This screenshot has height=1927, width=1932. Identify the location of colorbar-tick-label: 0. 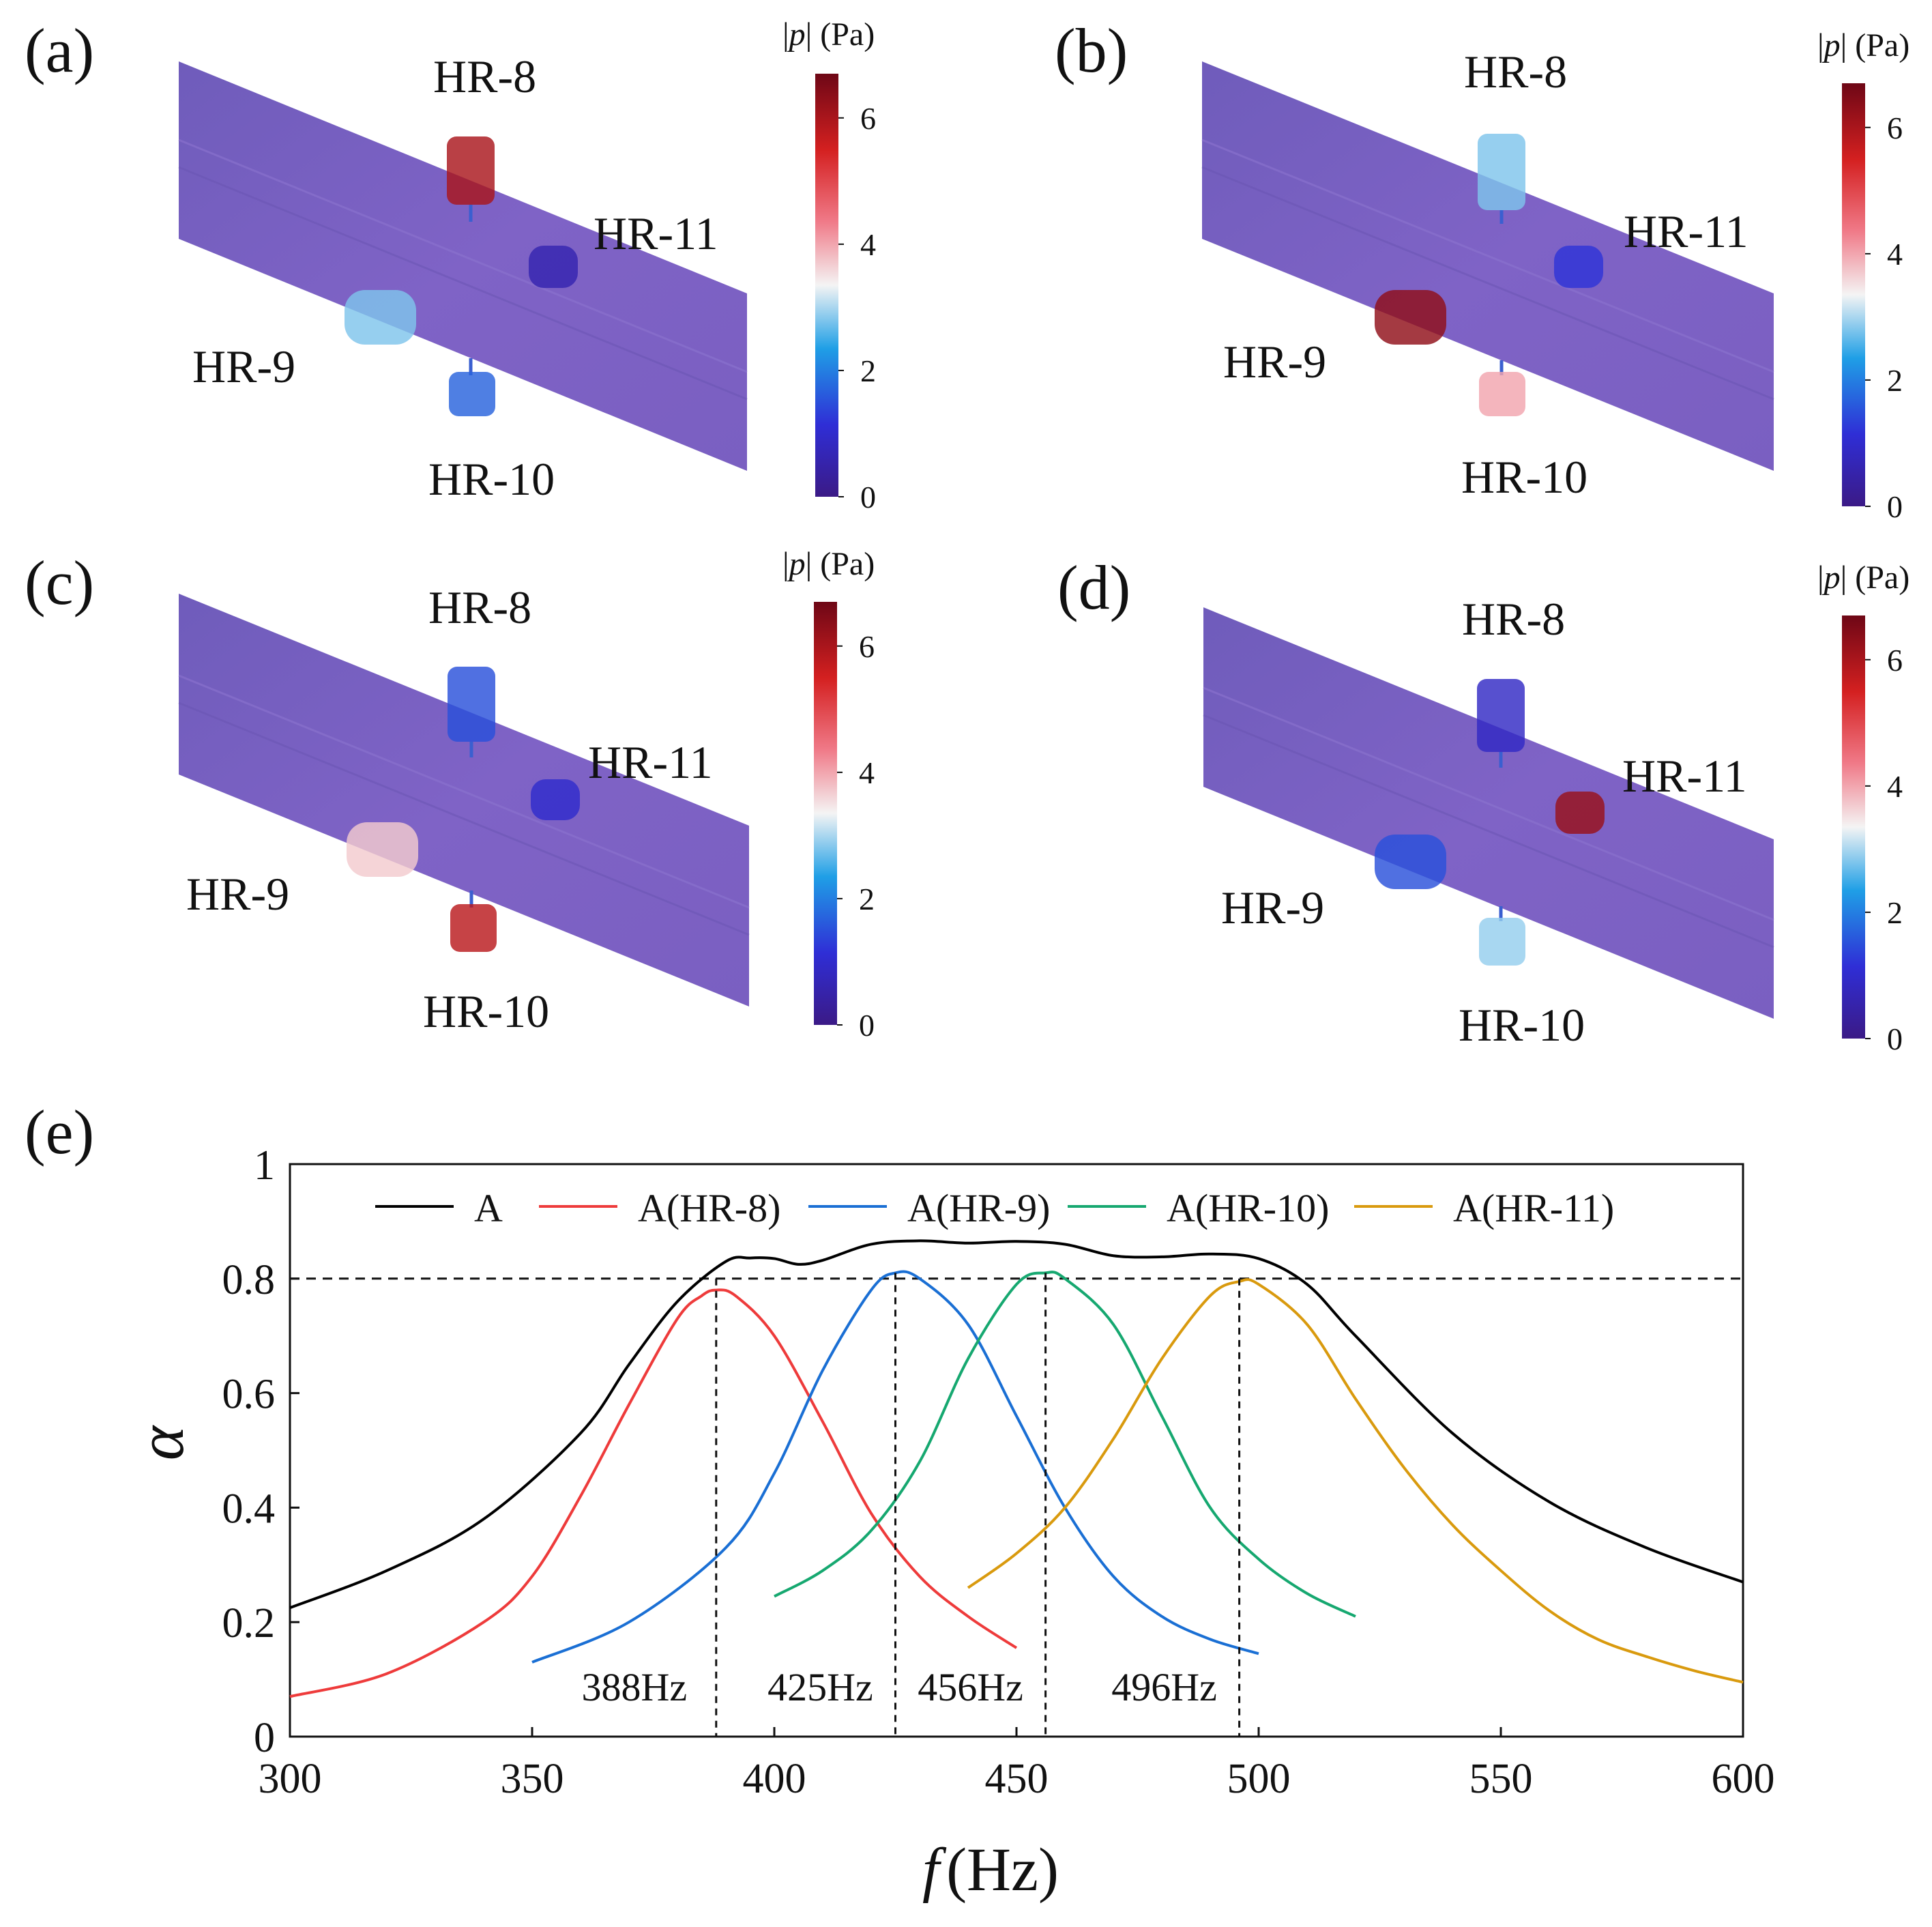
(1895, 1039).